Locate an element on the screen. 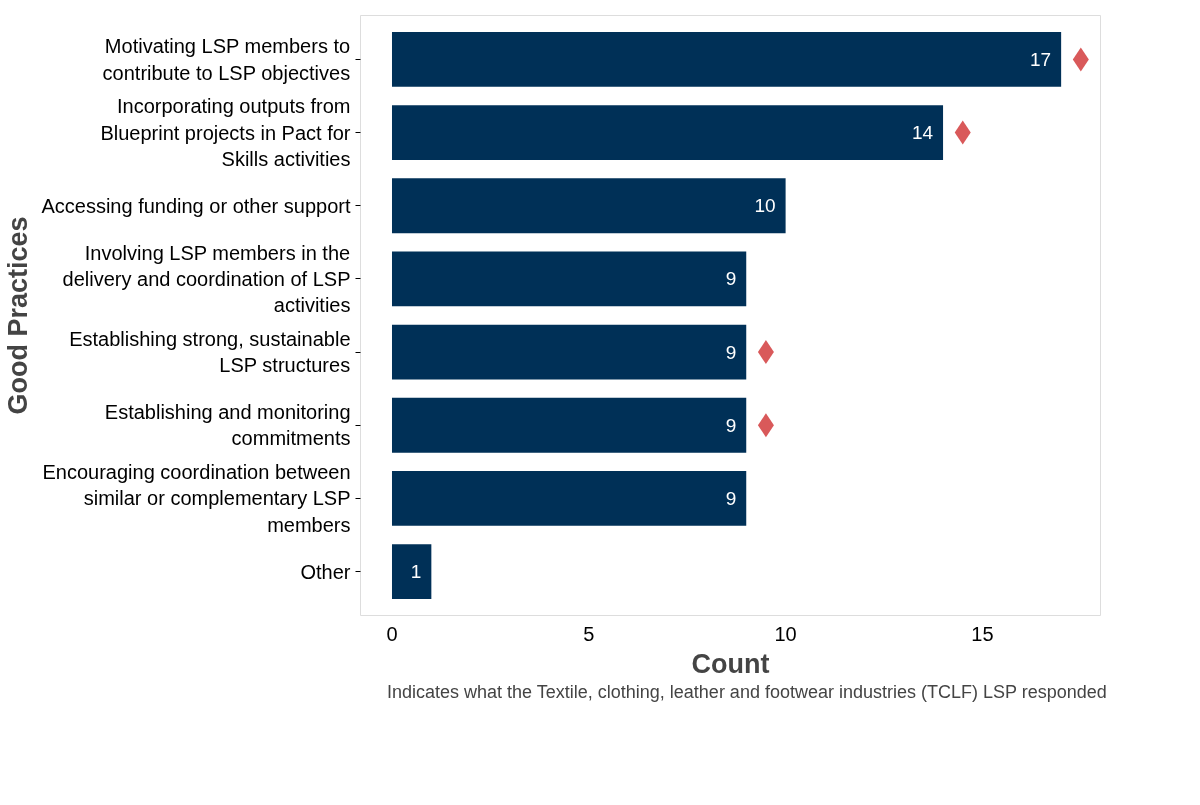 This screenshot has width=1200, height=805. y-tick-label: Involving LSP members in the delivery and coordination of LSP activities is located at coordinates (206, 279).